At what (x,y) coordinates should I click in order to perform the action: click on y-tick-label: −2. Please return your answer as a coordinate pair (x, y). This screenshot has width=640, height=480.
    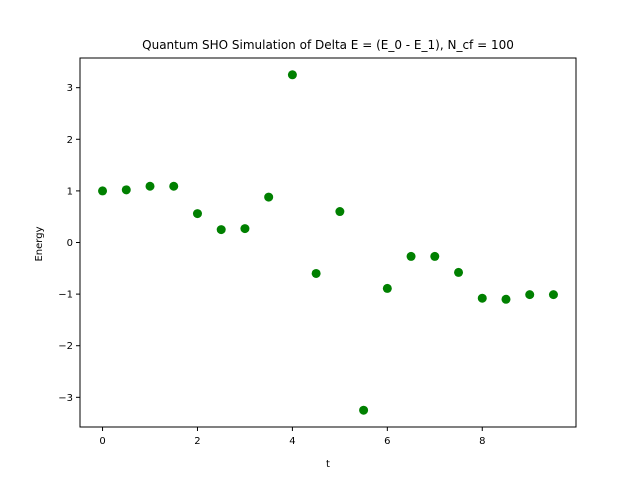
    Looking at the image, I should click on (65, 346).